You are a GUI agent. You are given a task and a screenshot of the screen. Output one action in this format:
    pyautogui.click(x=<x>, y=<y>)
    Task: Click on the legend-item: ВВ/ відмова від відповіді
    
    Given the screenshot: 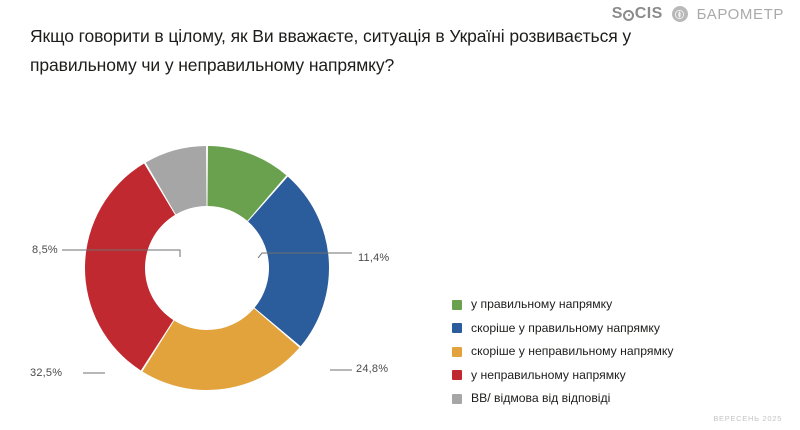 What is the action you would take?
    pyautogui.click(x=562, y=398)
    